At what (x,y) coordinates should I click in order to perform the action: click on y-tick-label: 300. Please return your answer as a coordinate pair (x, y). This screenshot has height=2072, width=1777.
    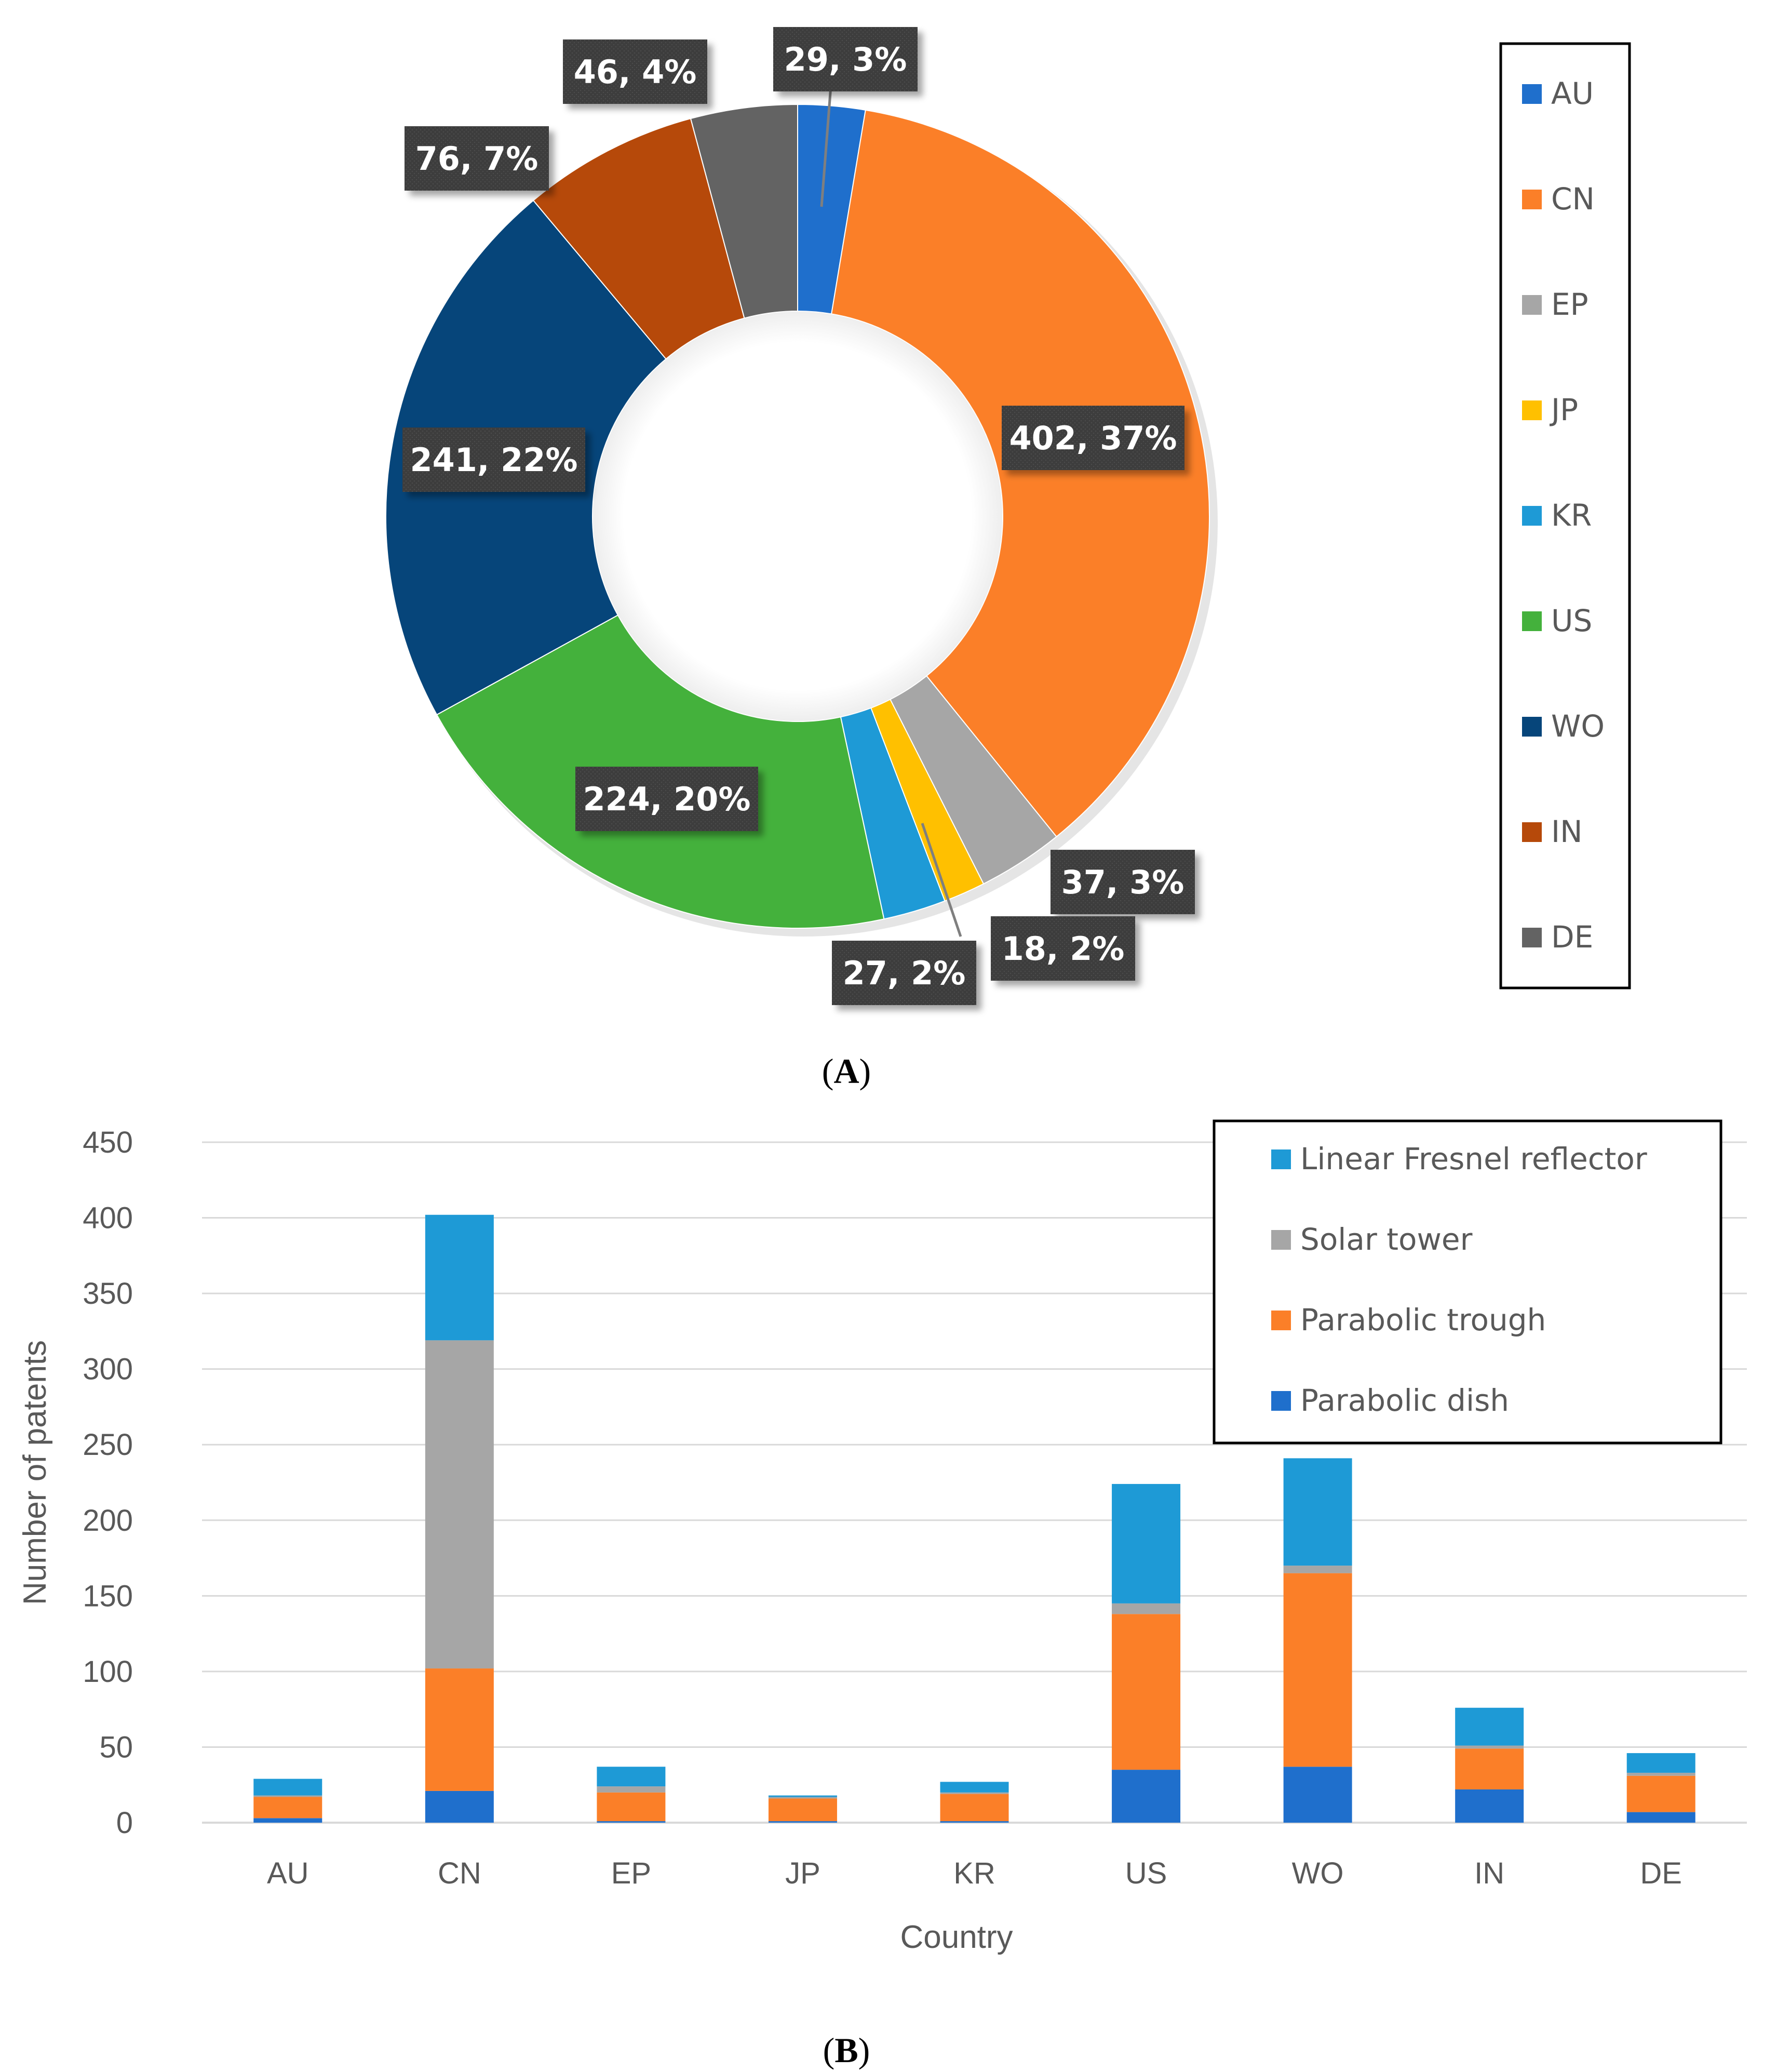
    Looking at the image, I should click on (108, 1369).